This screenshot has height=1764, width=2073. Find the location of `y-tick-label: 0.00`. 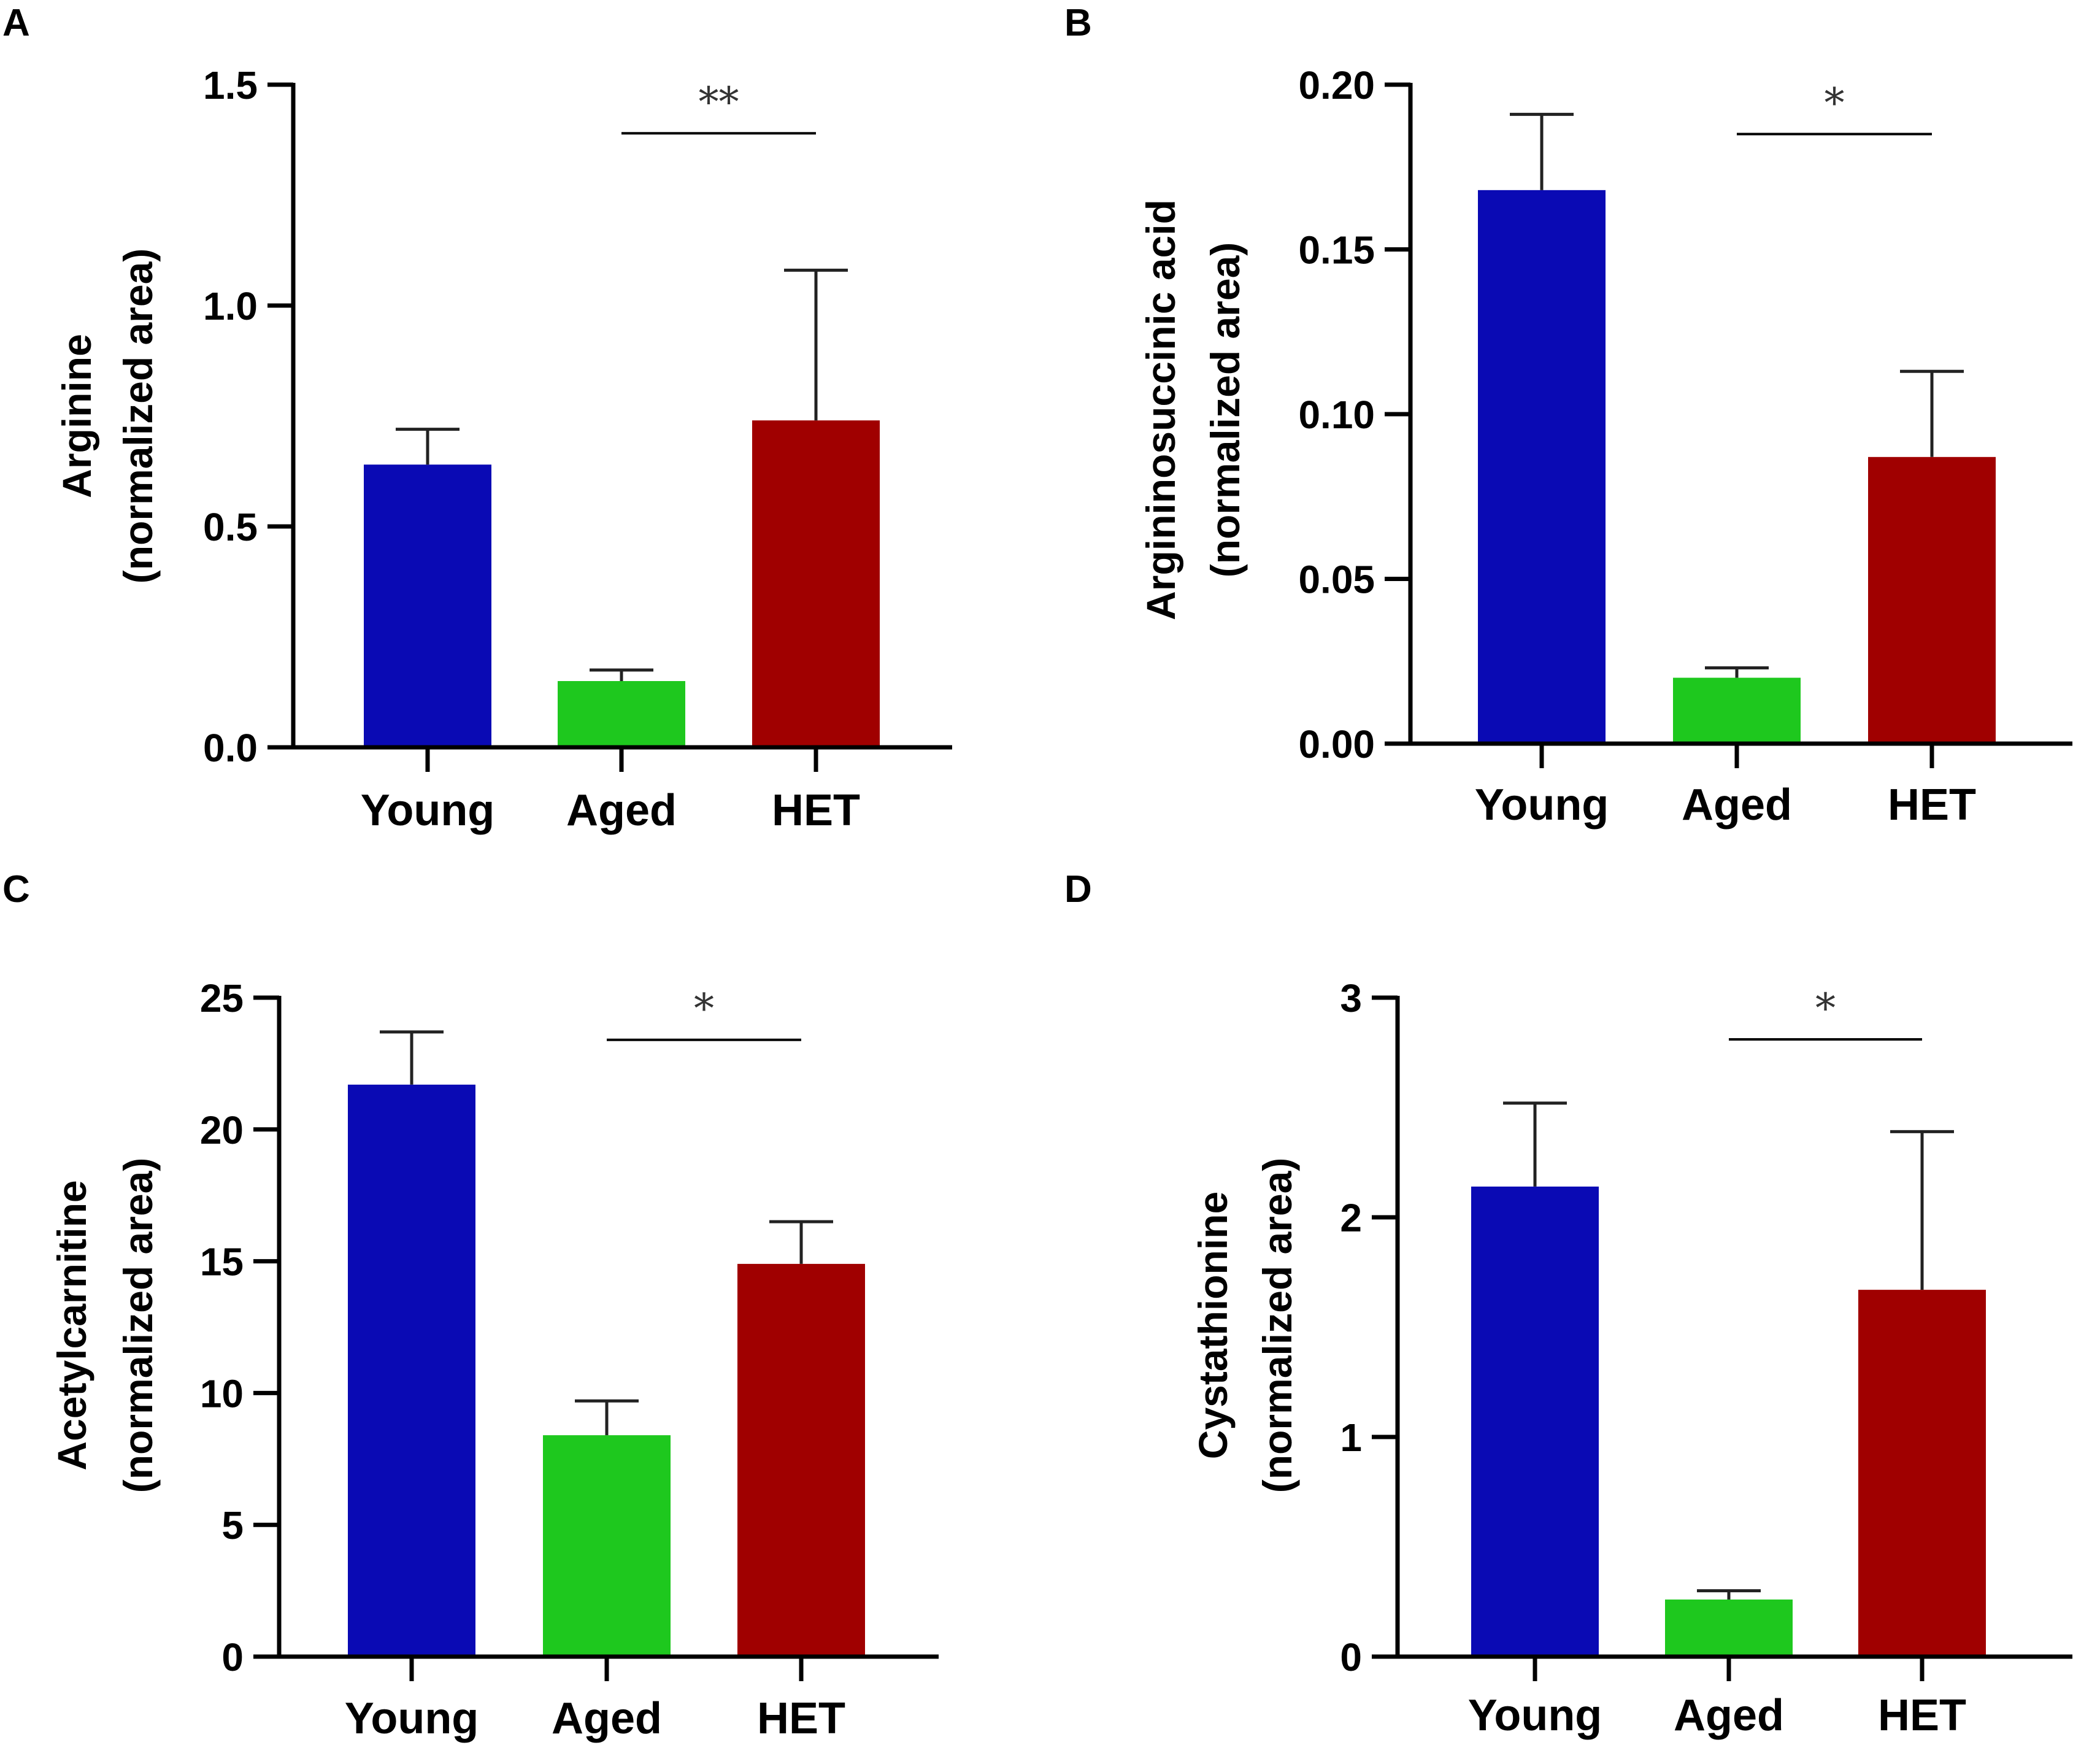

y-tick-label: 0.00 is located at coordinates (1336, 744).